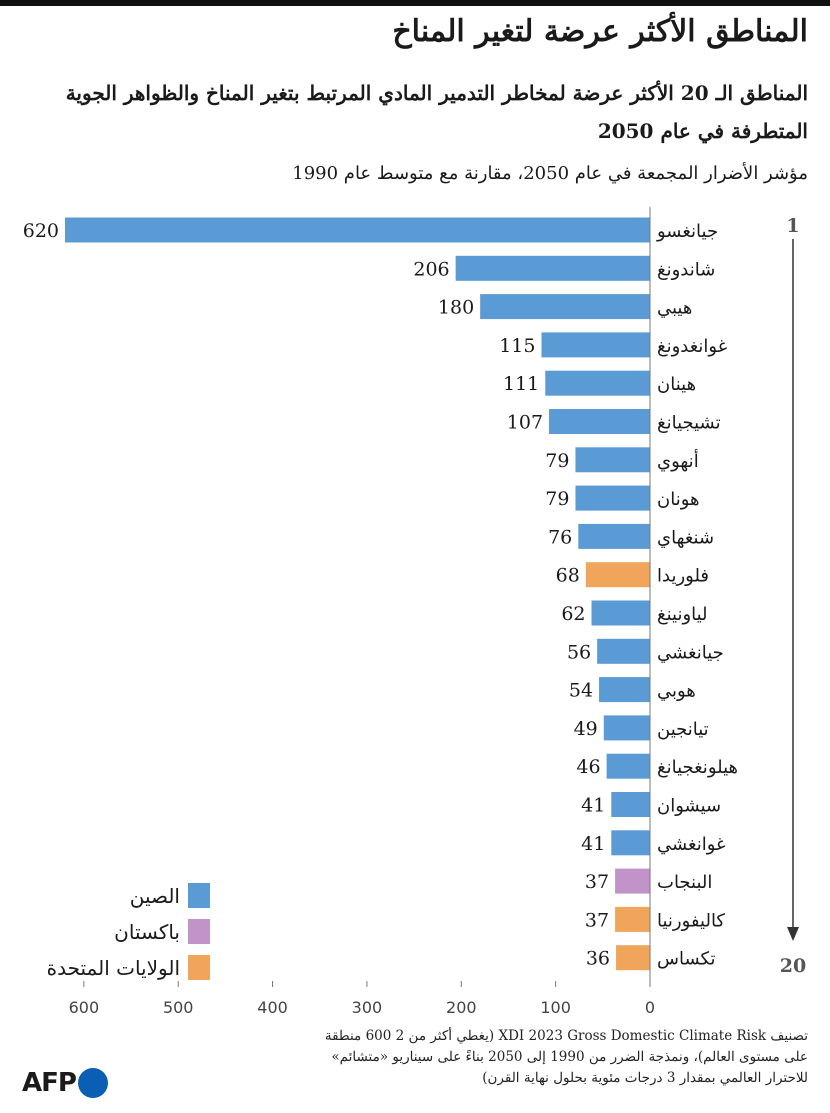 The width and height of the screenshot is (830, 1113). Describe the element at coordinates (697, 767) in the screenshot. I see `category-label-15: هيلونغجيانغ` at that location.